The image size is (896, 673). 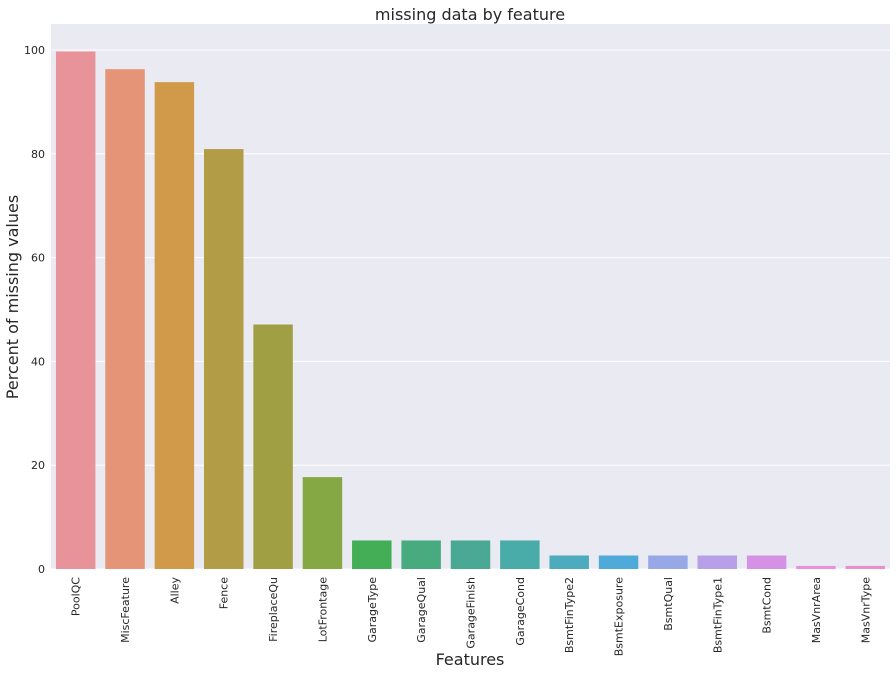 I want to click on bar-masvnrtype, so click(x=865, y=567).